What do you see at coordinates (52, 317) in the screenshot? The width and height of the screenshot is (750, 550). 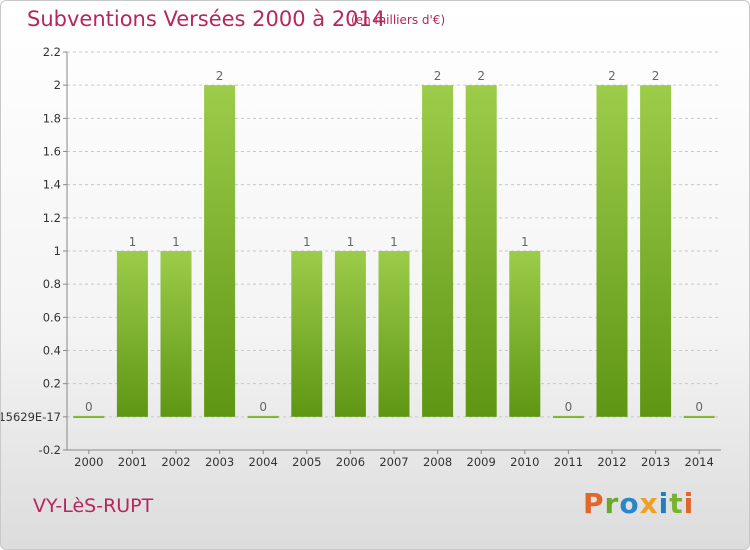 I see `y-tick-label: 0.6` at bounding box center [52, 317].